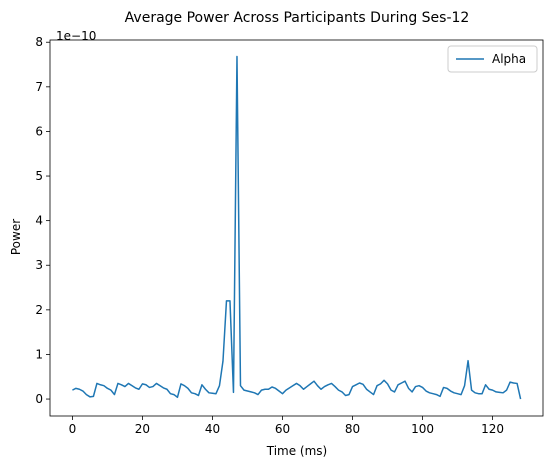 This screenshot has width=554, height=468. What do you see at coordinates (352, 429) in the screenshot?
I see `x-tick-label: 80` at bounding box center [352, 429].